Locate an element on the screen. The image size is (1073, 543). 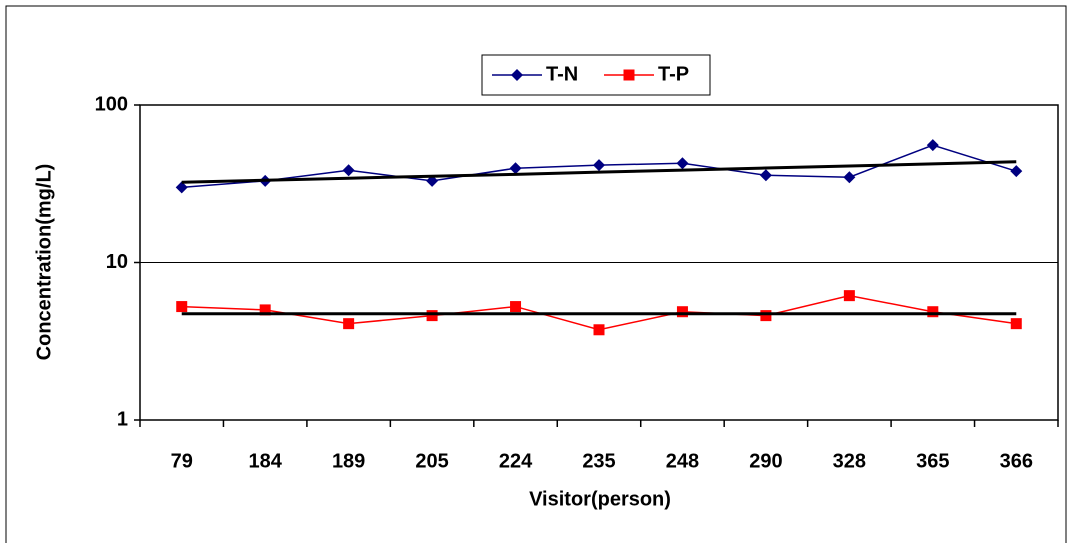
x-tick-label: 189 is located at coordinates (348, 461).